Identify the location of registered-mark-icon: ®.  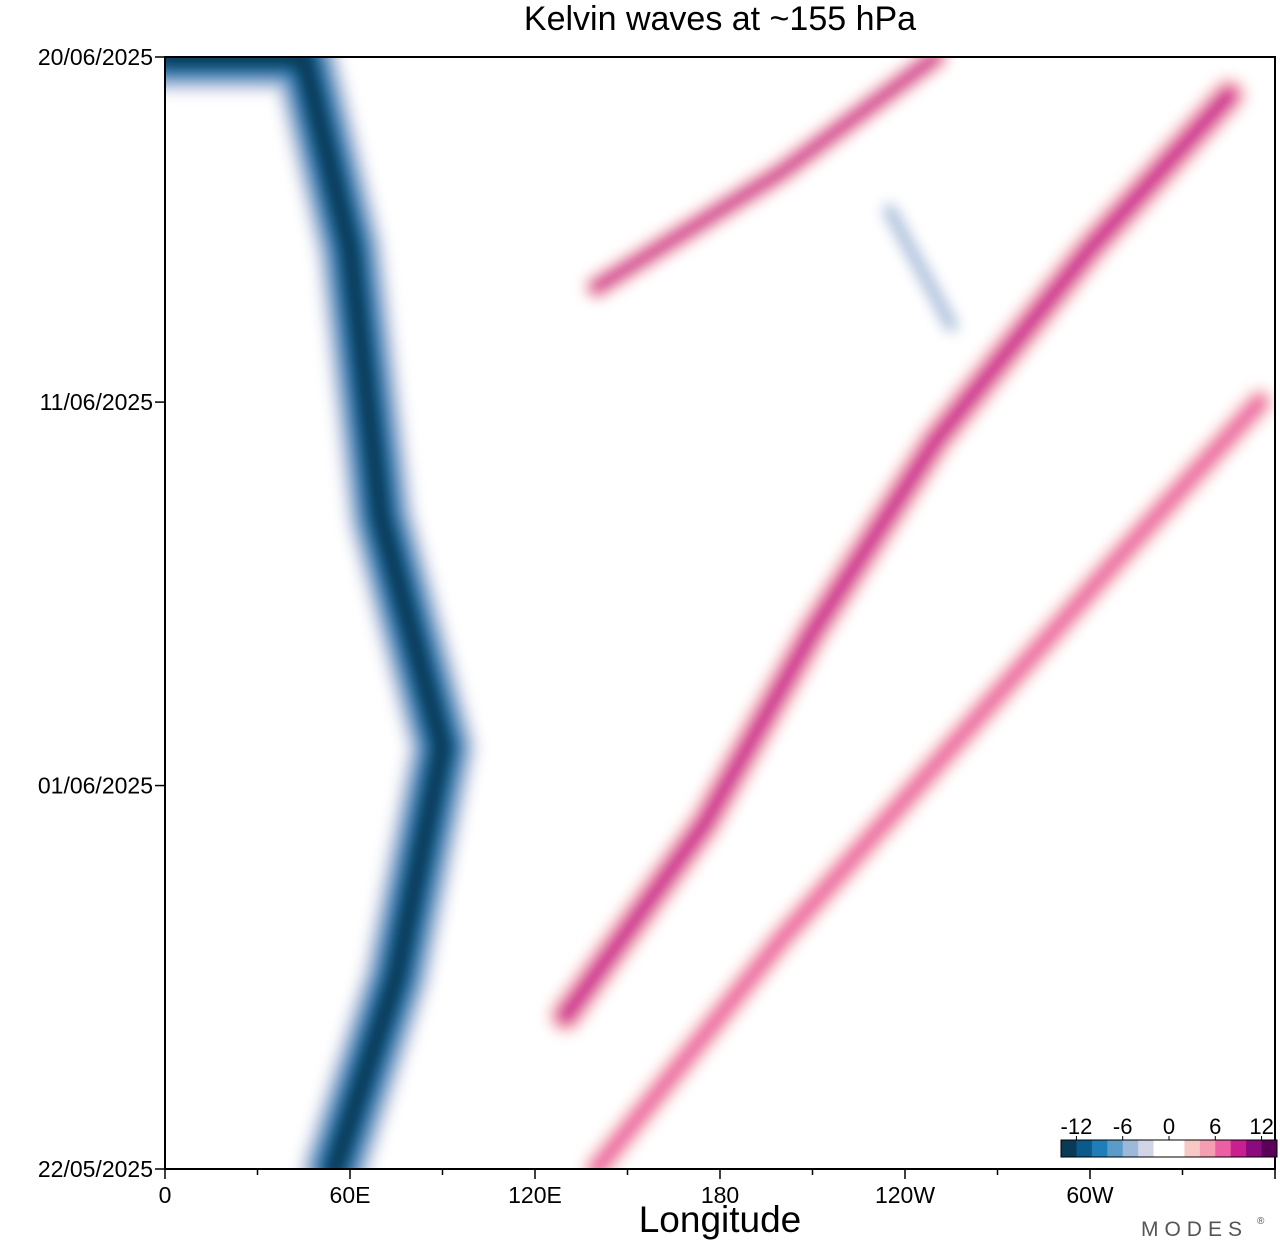
(1261, 1221).